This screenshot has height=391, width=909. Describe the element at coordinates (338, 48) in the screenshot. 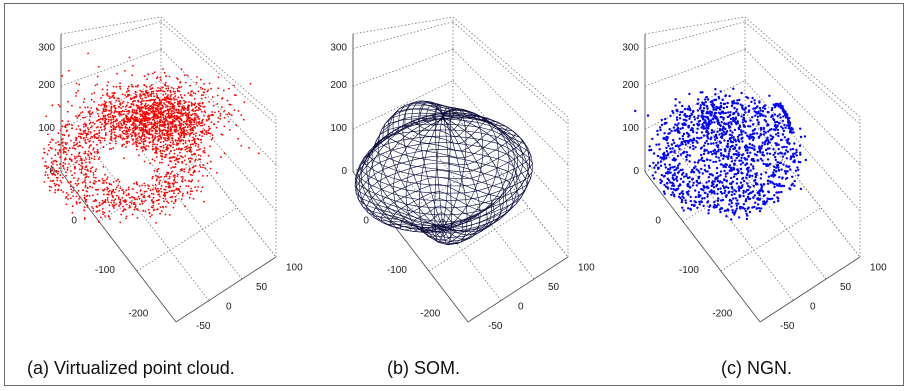

I see `z-tick-label: 300` at that location.